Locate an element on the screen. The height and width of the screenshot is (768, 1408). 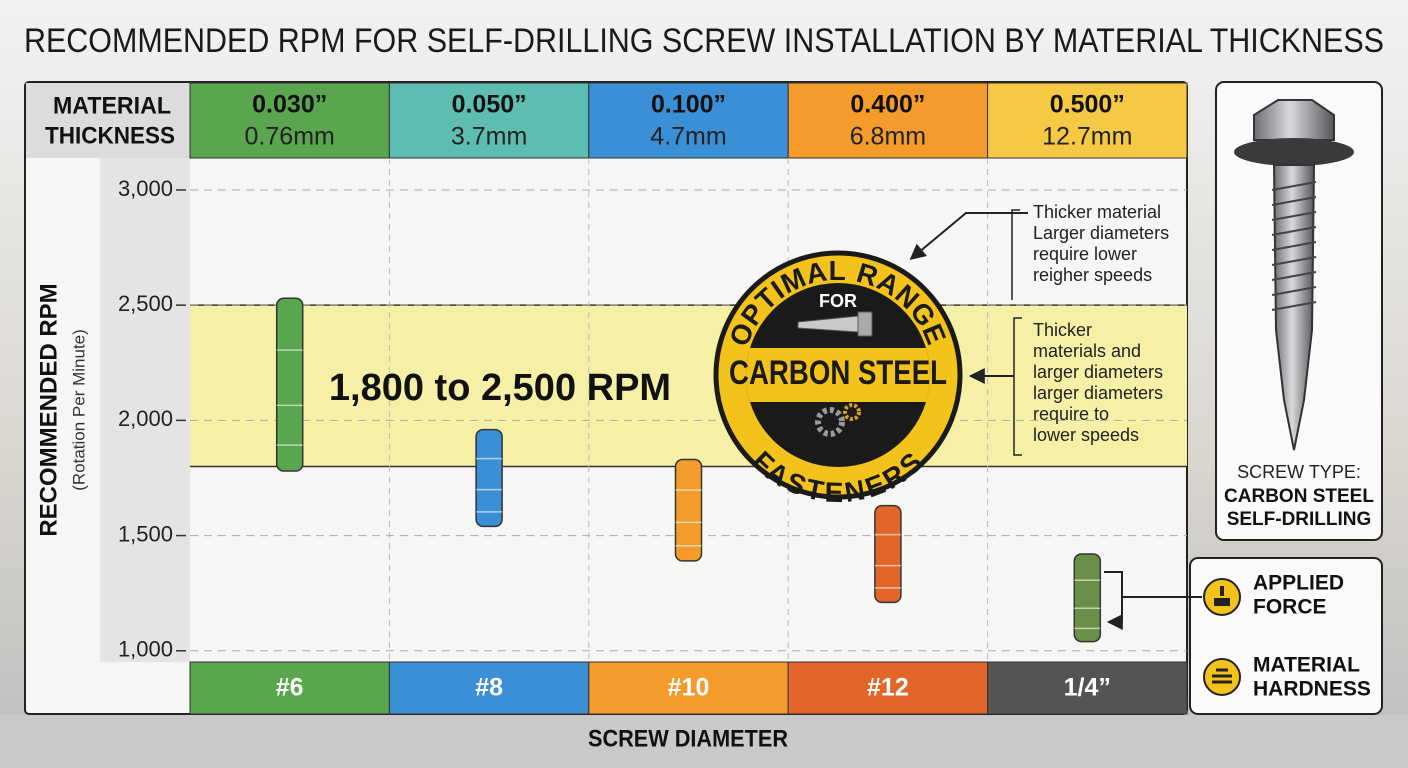
y-tick-label: 1,500 is located at coordinates (145, 533).